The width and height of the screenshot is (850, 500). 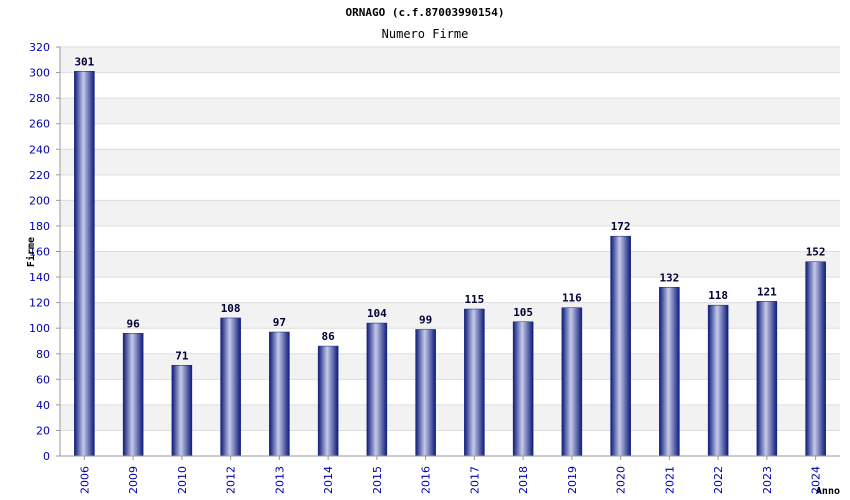 I want to click on y-tick-label: 300, so click(x=39, y=73).